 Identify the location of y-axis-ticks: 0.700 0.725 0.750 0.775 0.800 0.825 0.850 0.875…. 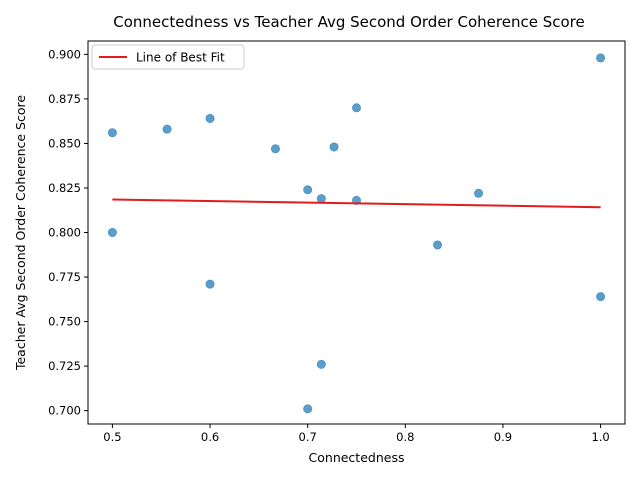
(68, 232).